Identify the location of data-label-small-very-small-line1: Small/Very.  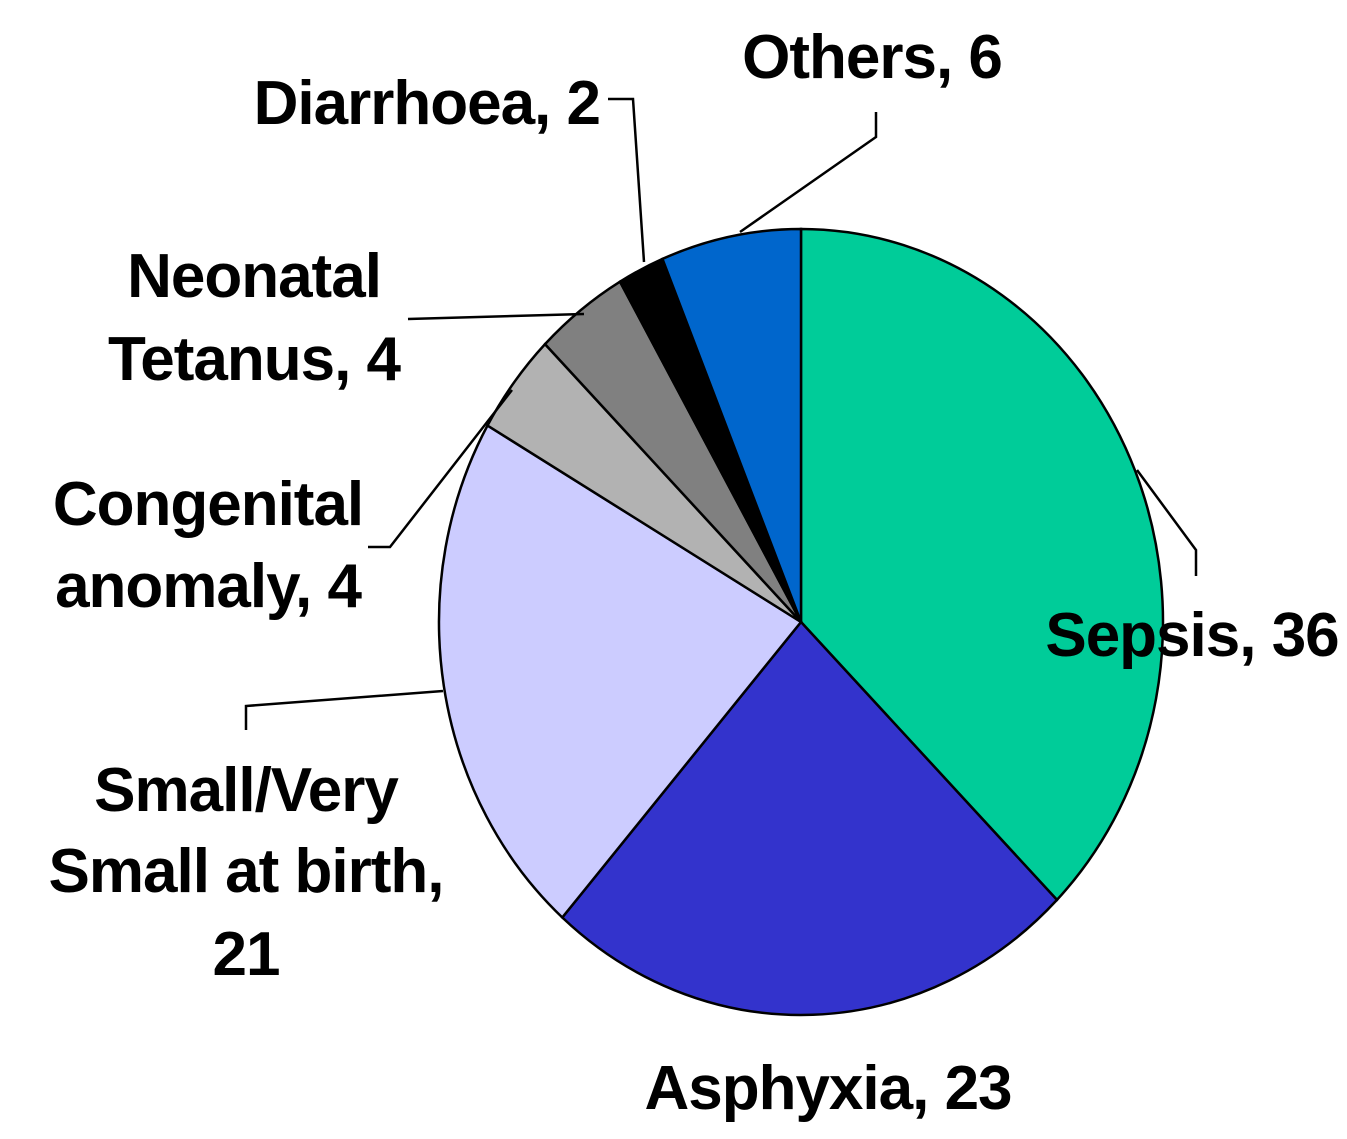
(246, 790).